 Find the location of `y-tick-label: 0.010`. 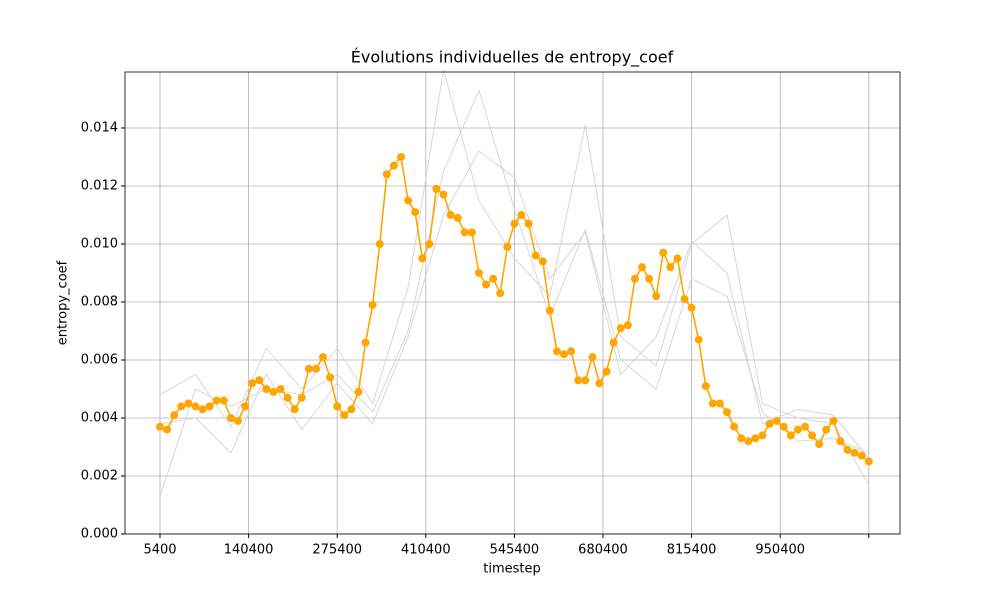

y-tick-label: 0.010 is located at coordinates (99, 243).